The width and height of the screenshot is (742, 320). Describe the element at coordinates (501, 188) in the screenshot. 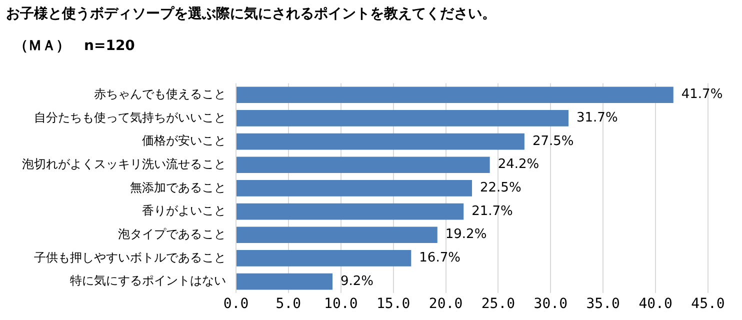

I see `data-label: 22.5%` at that location.